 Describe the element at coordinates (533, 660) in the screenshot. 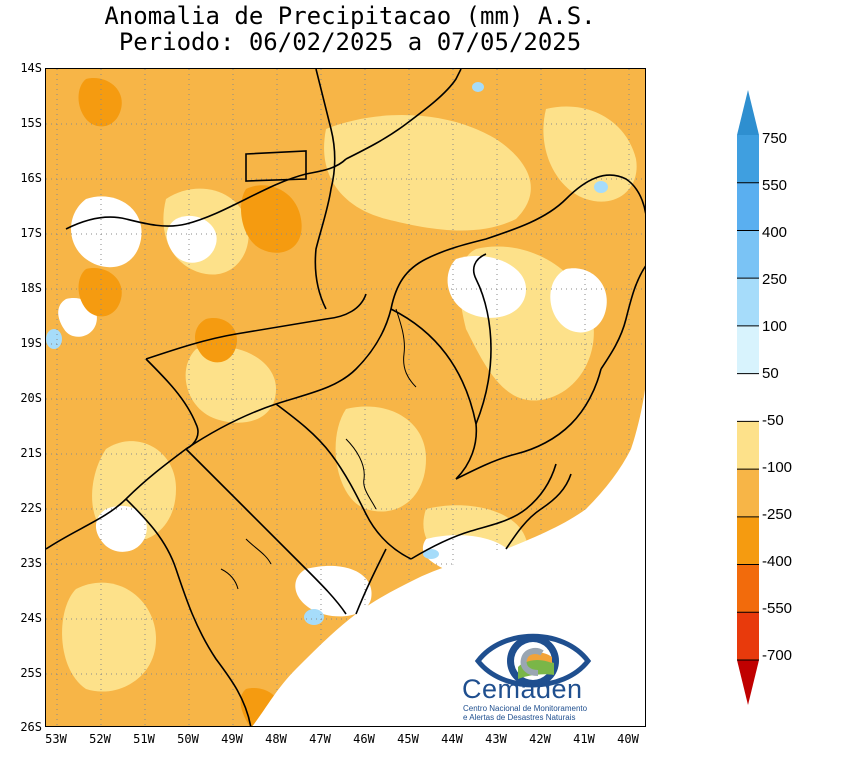

I see `cemaden-logo-icon` at that location.